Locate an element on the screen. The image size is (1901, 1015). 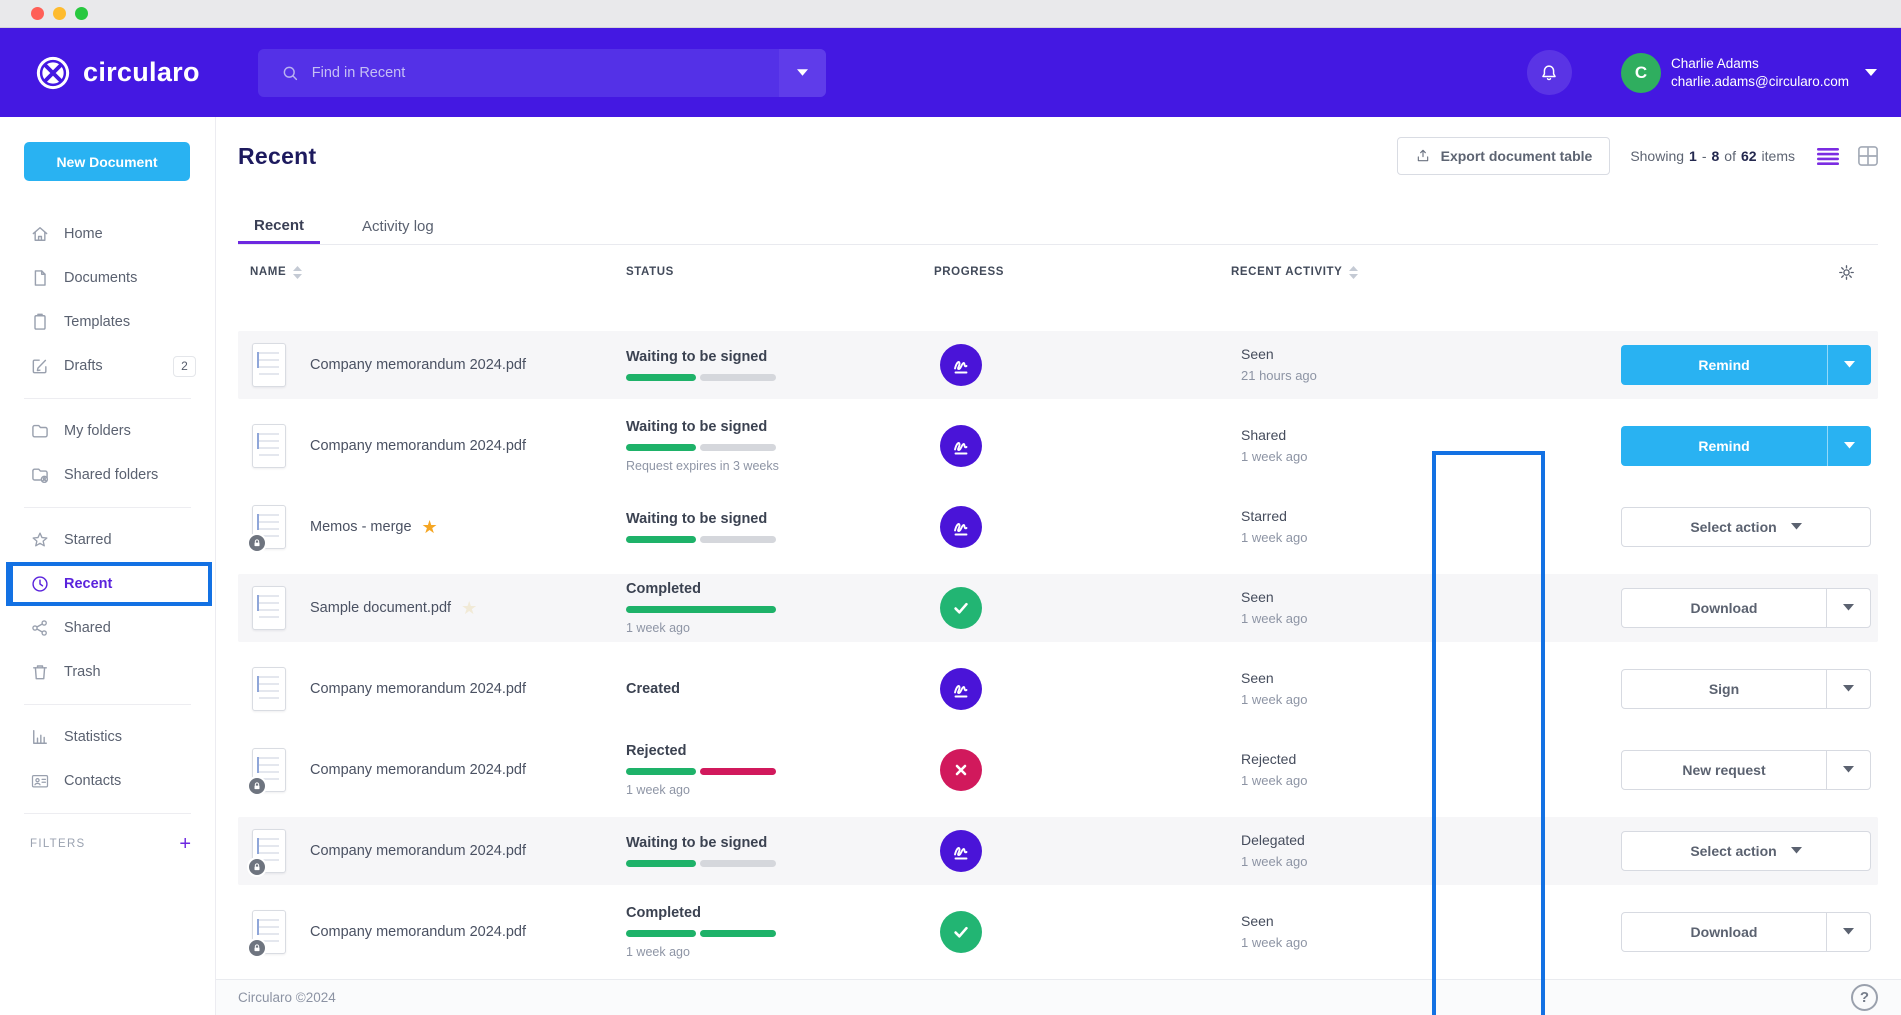
sidebar-item-starred: Starred is located at coordinates (107, 540).